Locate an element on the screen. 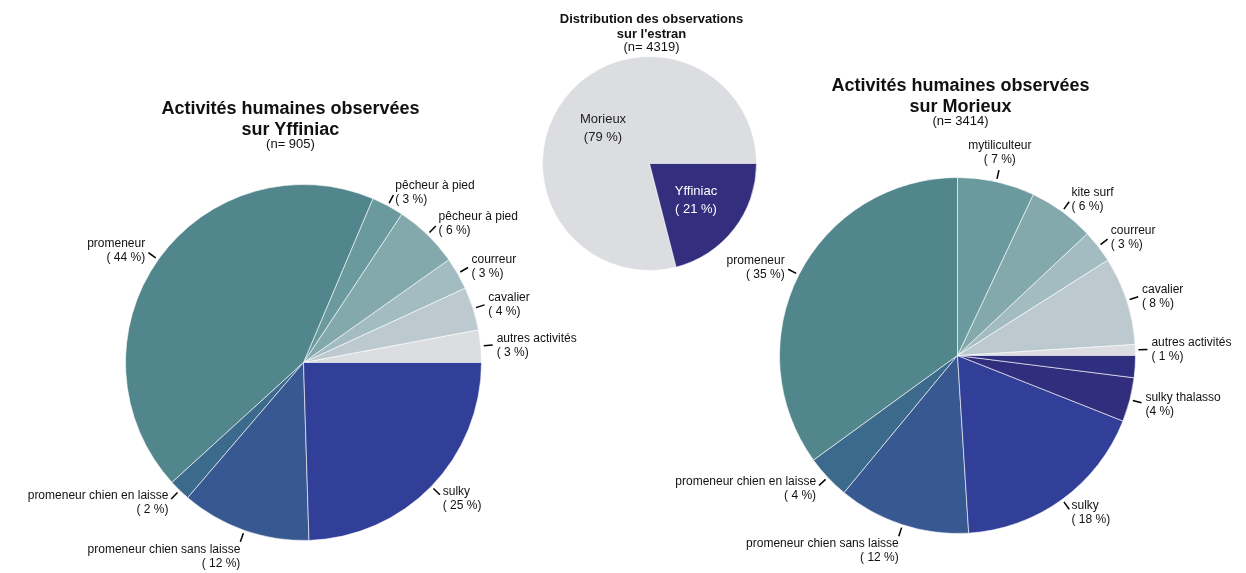  data-label: ( 1 %) is located at coordinates (1167, 356).